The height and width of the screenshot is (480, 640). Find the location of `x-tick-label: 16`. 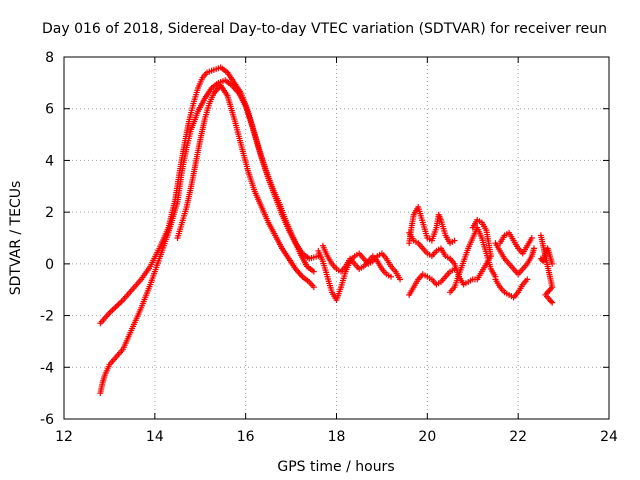

x-tick-label: 16 is located at coordinates (246, 437).